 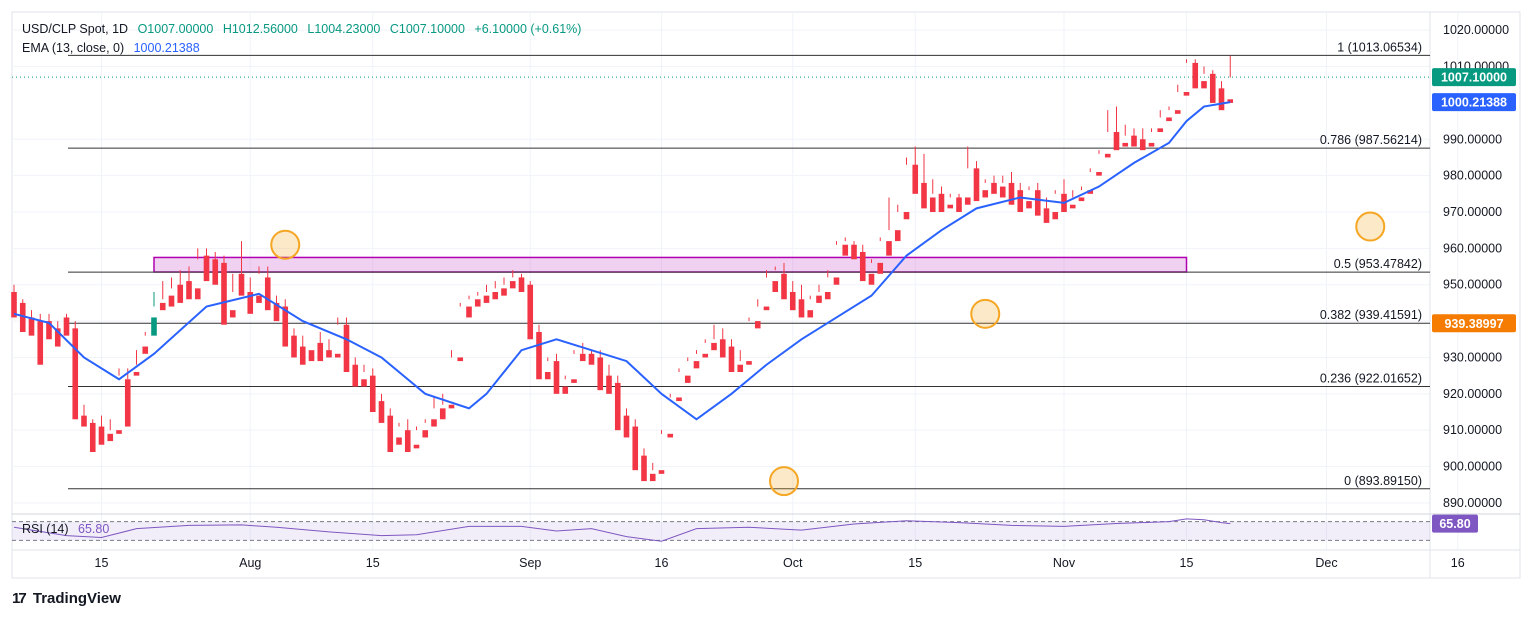 I want to click on time-axis-label: Oct, so click(x=793, y=563).